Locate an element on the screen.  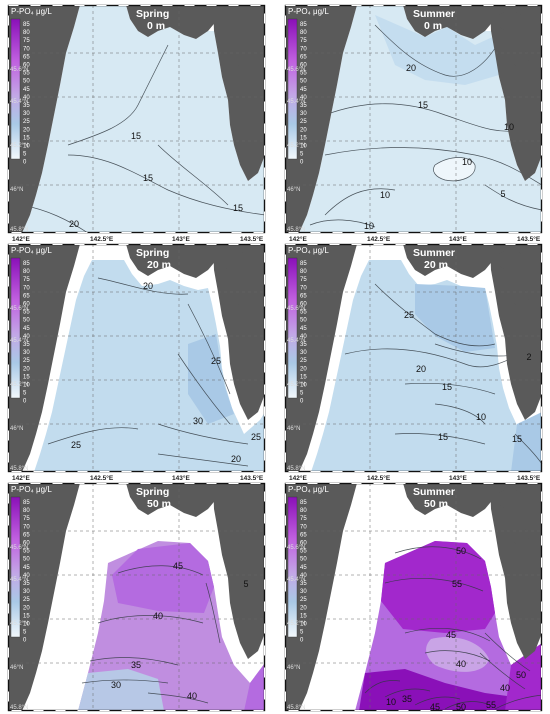
panel-season: Spring is located at coordinates (152, 492).